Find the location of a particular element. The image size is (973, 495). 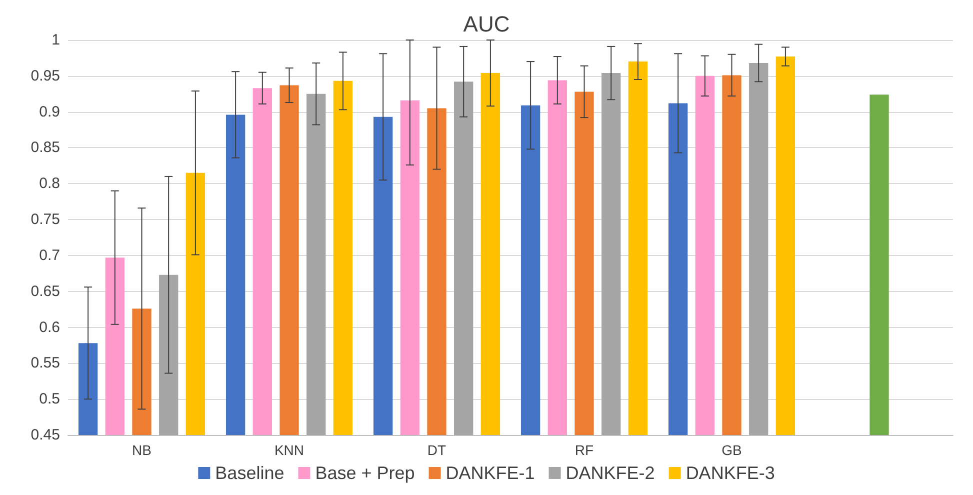

legend-label: Baseline is located at coordinates (249, 473).